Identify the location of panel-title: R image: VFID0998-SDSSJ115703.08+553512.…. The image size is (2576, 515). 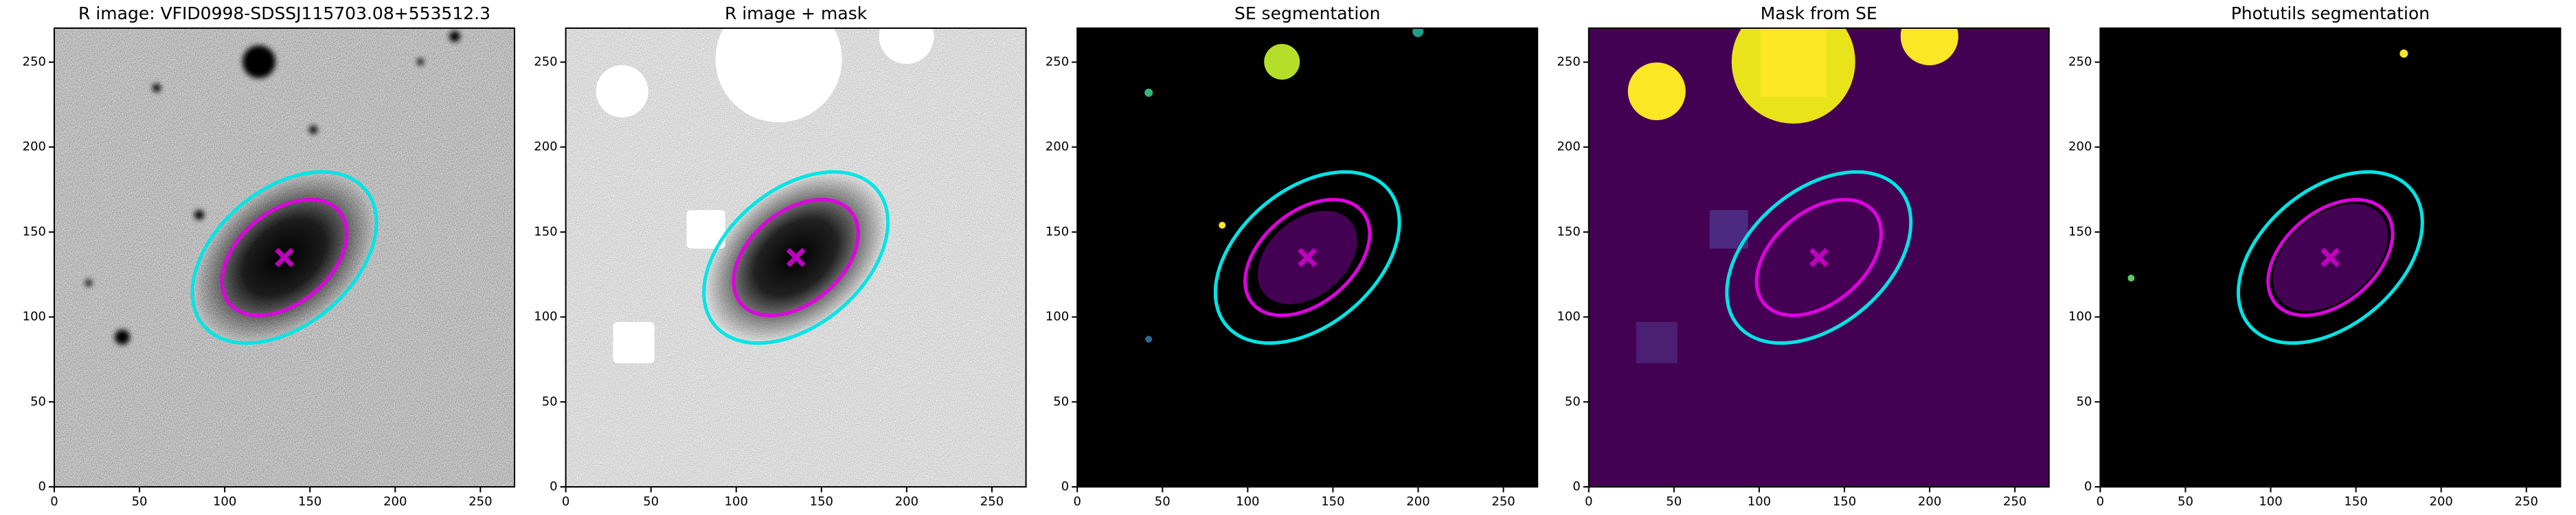
(284, 13).